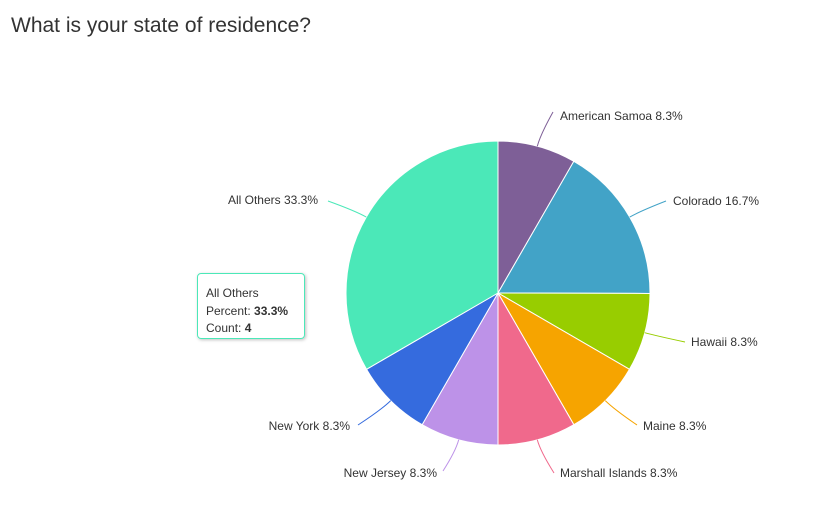  Describe the element at coordinates (271, 310) in the screenshot. I see `tooltip-percent-value: 33.3%` at that location.